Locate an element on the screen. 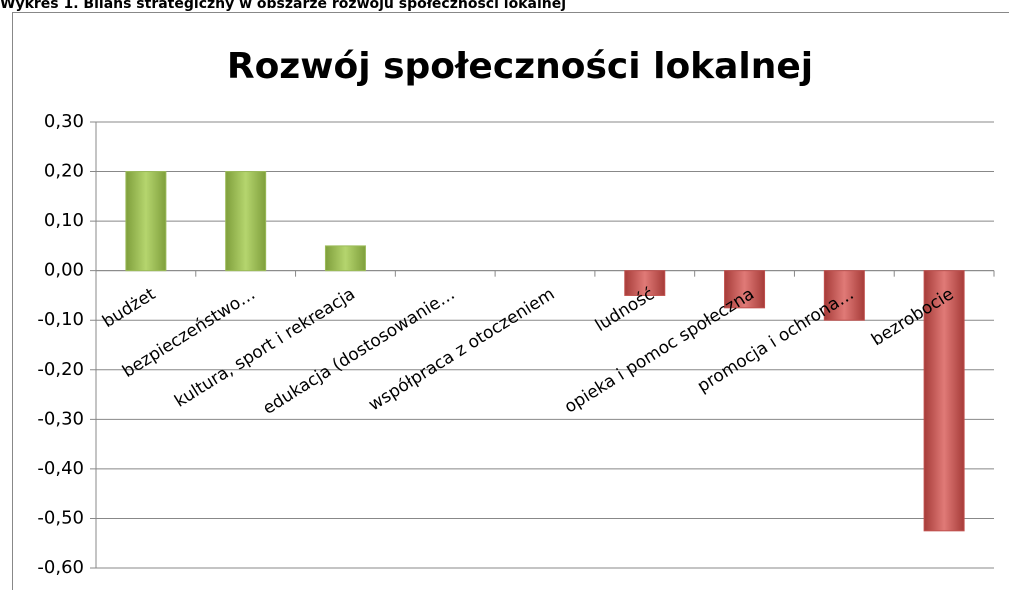 The height and width of the screenshot is (594, 1009). y-tick-label: -0,20 is located at coordinates (60, 369).